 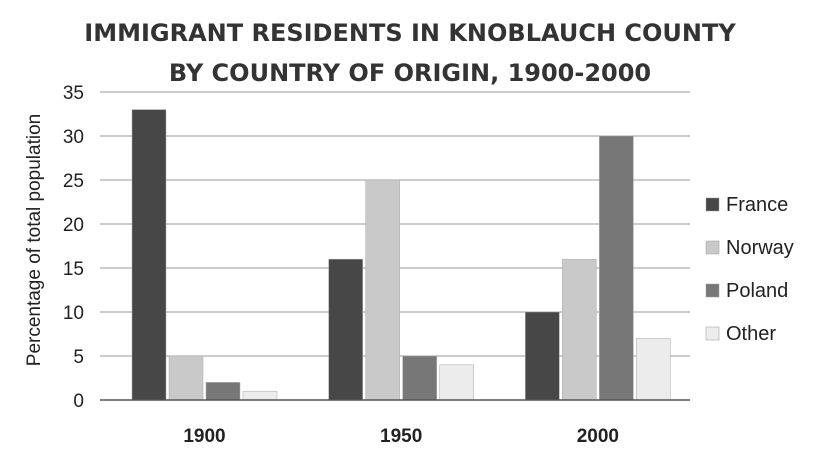 What do you see at coordinates (73, 247) in the screenshot?
I see `y-axis-ticks: 0 5 10 15 20 25 30 35` at bounding box center [73, 247].